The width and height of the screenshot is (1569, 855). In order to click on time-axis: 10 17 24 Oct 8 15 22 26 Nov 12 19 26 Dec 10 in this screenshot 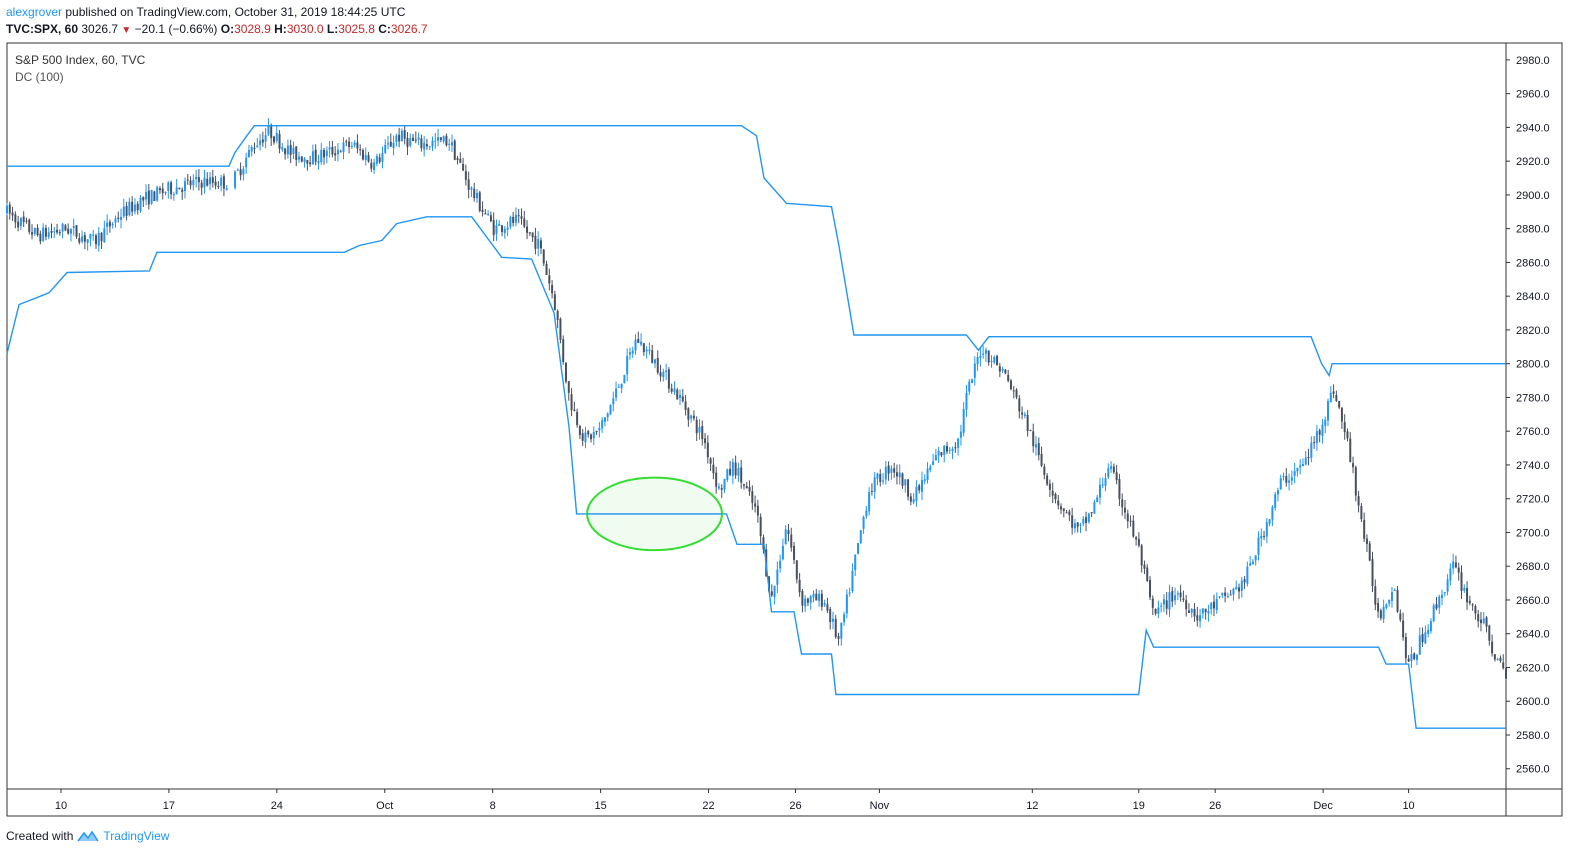, I will do `click(735, 800)`.